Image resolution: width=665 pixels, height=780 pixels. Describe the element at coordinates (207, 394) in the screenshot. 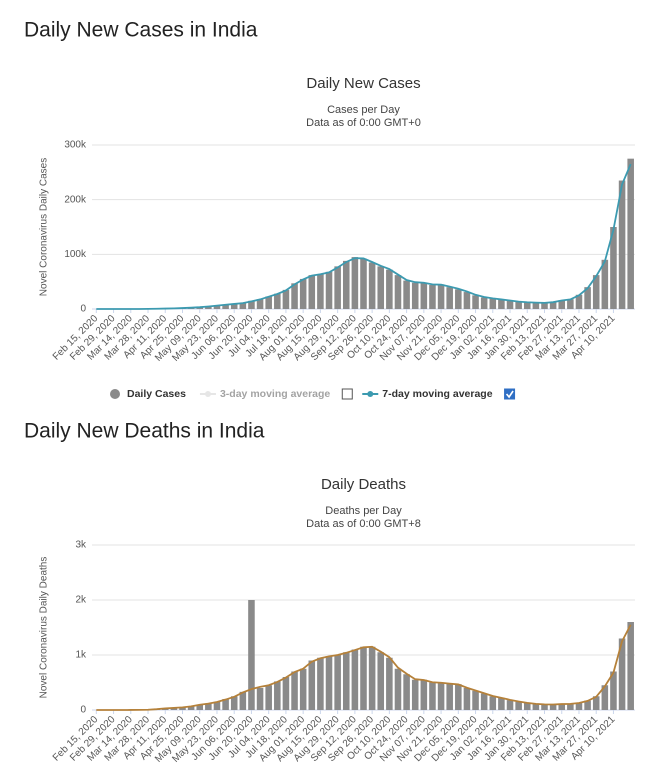

I see `legend-symbol` at that location.